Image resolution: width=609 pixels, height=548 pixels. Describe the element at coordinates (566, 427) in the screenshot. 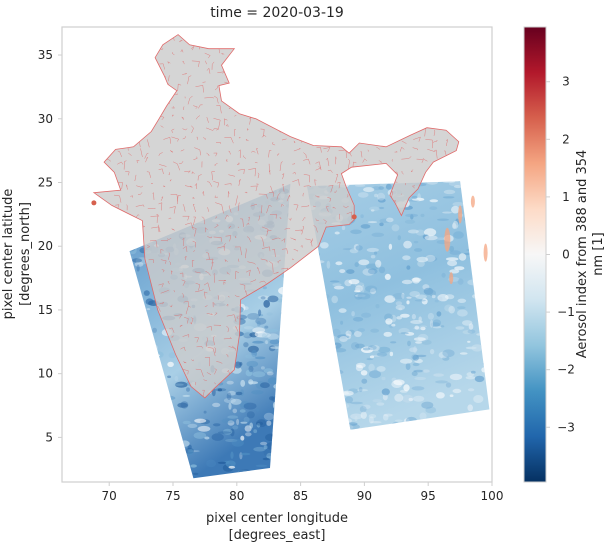

I see `colorbar-tick-label: −3` at that location.